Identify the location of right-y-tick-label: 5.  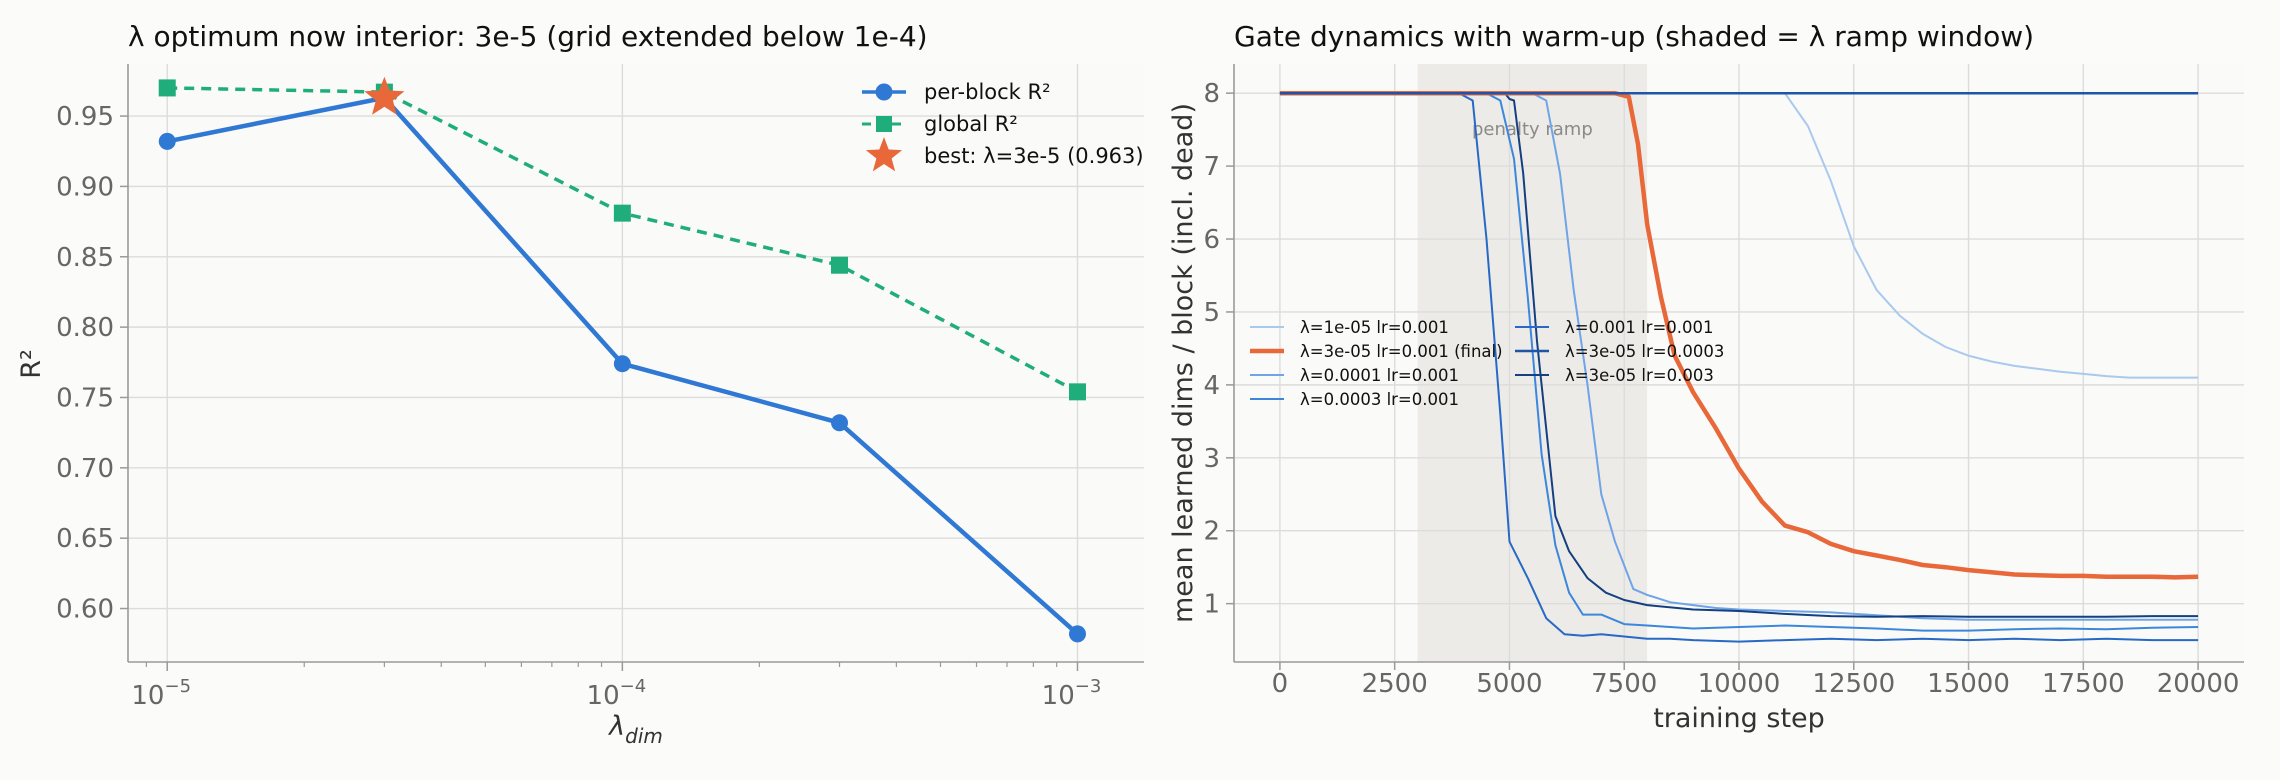
(1211, 313).